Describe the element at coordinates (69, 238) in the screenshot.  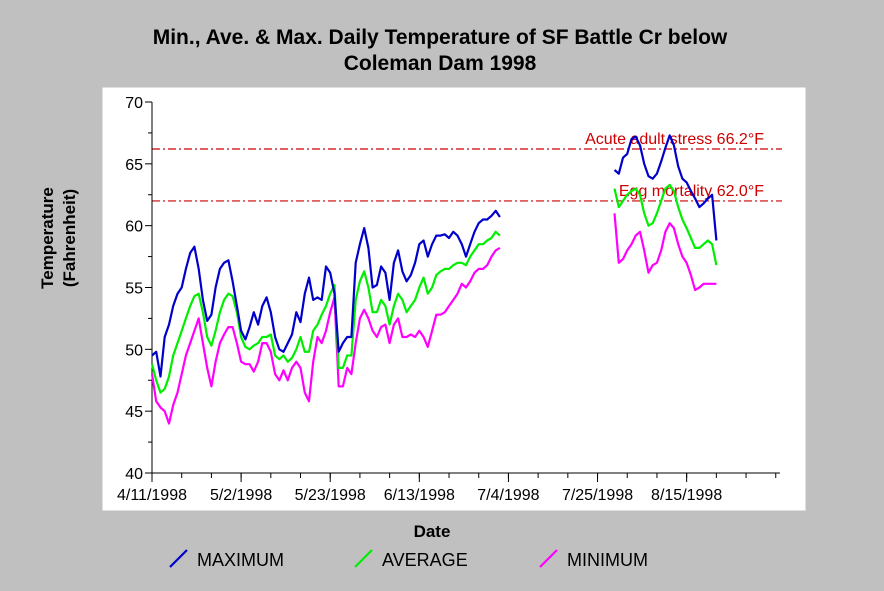
I see `y-axis-label-line2: (Fahrenheit)` at that location.